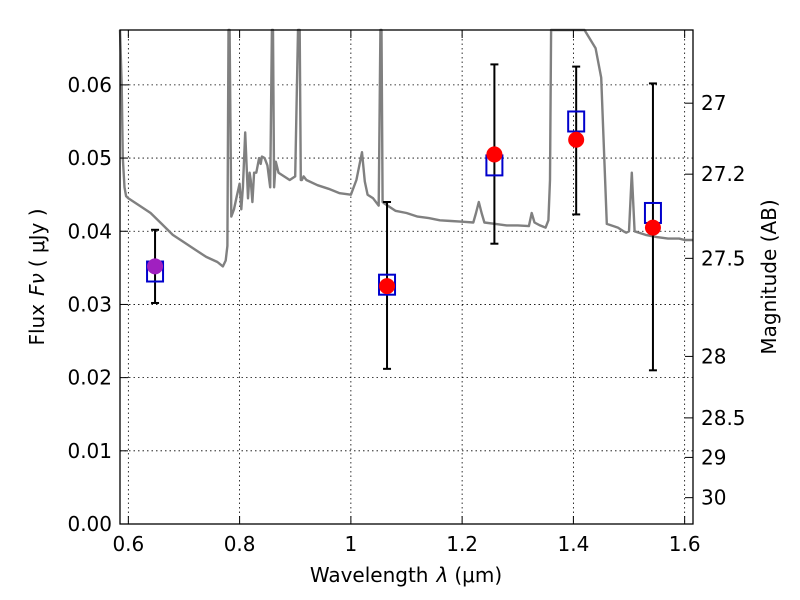 Image resolution: width=800 pixels, height=600 pixels. Describe the element at coordinates (89, 158) in the screenshot. I see `y-tick-label: 0.05` at that location.